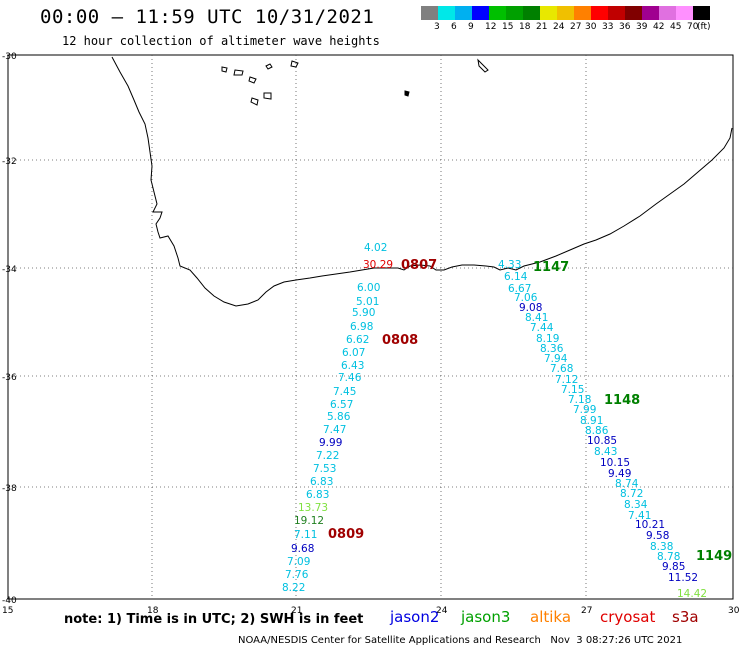 This screenshot has width=740, height=650. What do you see at coordinates (339, 417) in the screenshot?
I see `swh-reading: 5.86` at bounding box center [339, 417].